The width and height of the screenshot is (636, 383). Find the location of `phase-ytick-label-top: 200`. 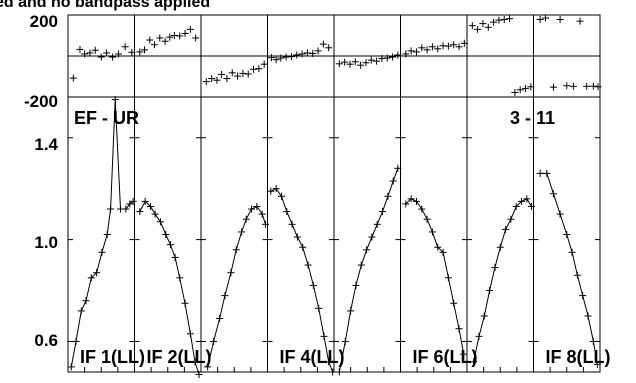

phase-ytick-label-top: 200 is located at coordinates (44, 21).